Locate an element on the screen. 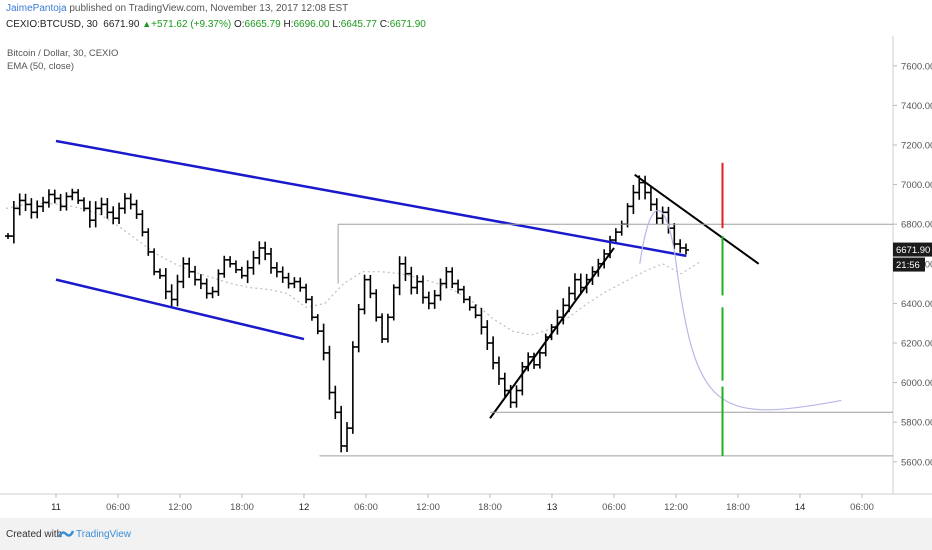 The image size is (932, 550). x-tick-label: 14 is located at coordinates (800, 507).